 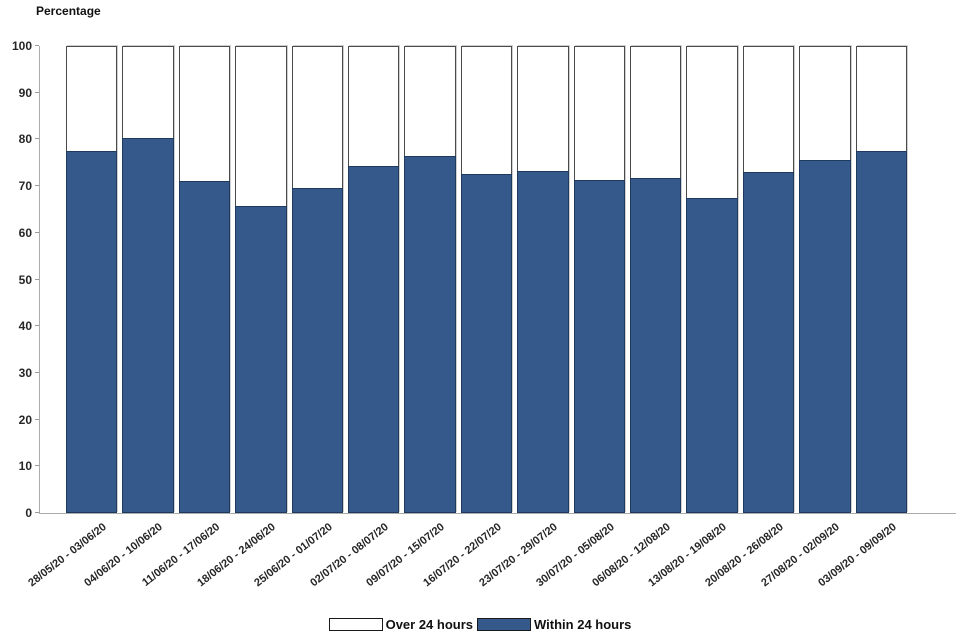 I want to click on y-tick-label: 0, so click(x=28, y=513).